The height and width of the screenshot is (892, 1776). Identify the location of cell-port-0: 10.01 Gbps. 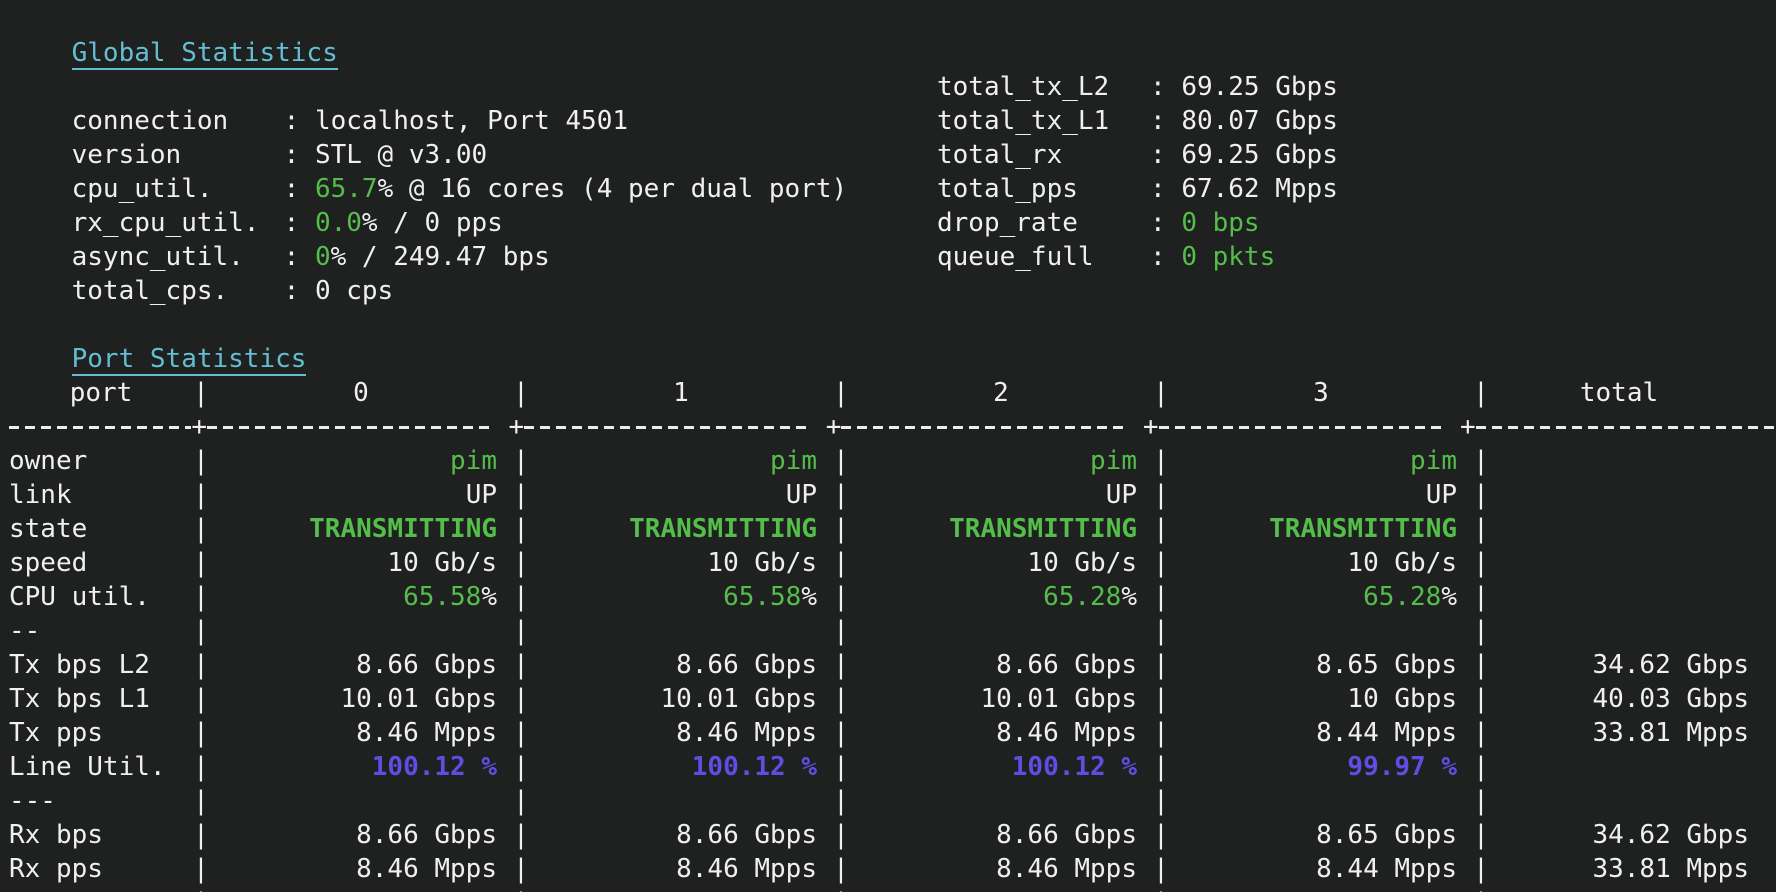
(418, 699).